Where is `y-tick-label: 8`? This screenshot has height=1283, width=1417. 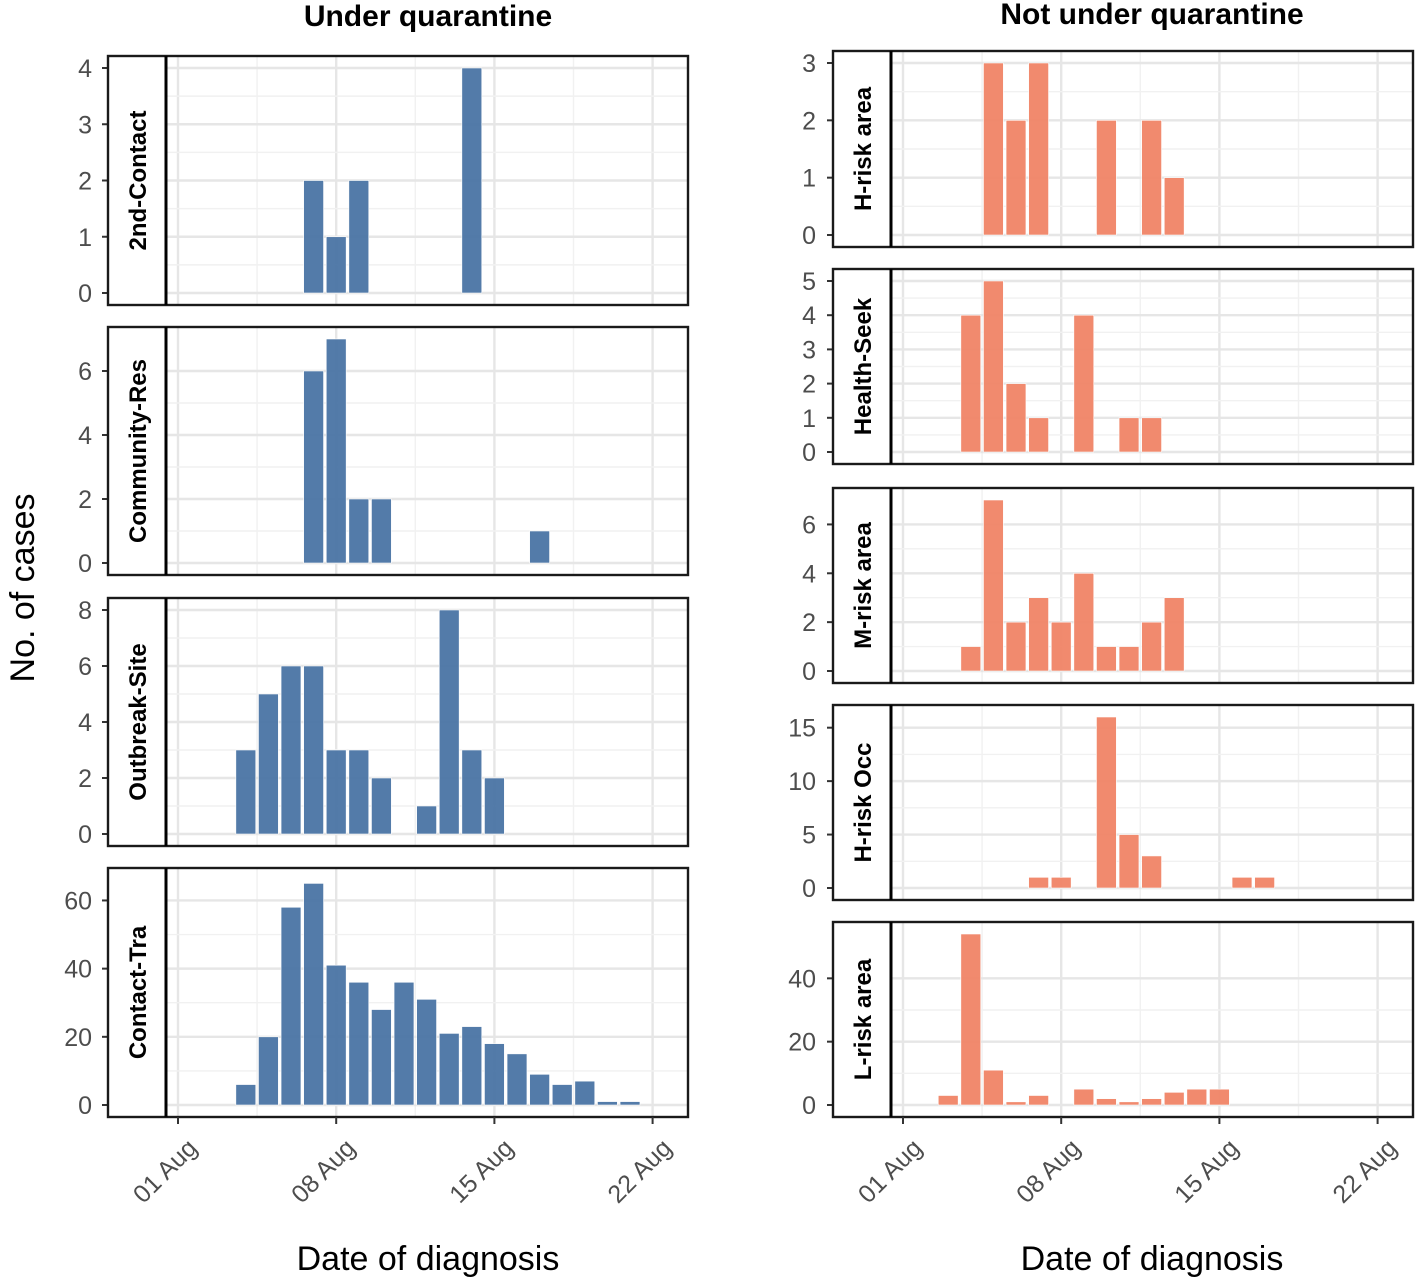
y-tick-label: 8 is located at coordinates (85, 611).